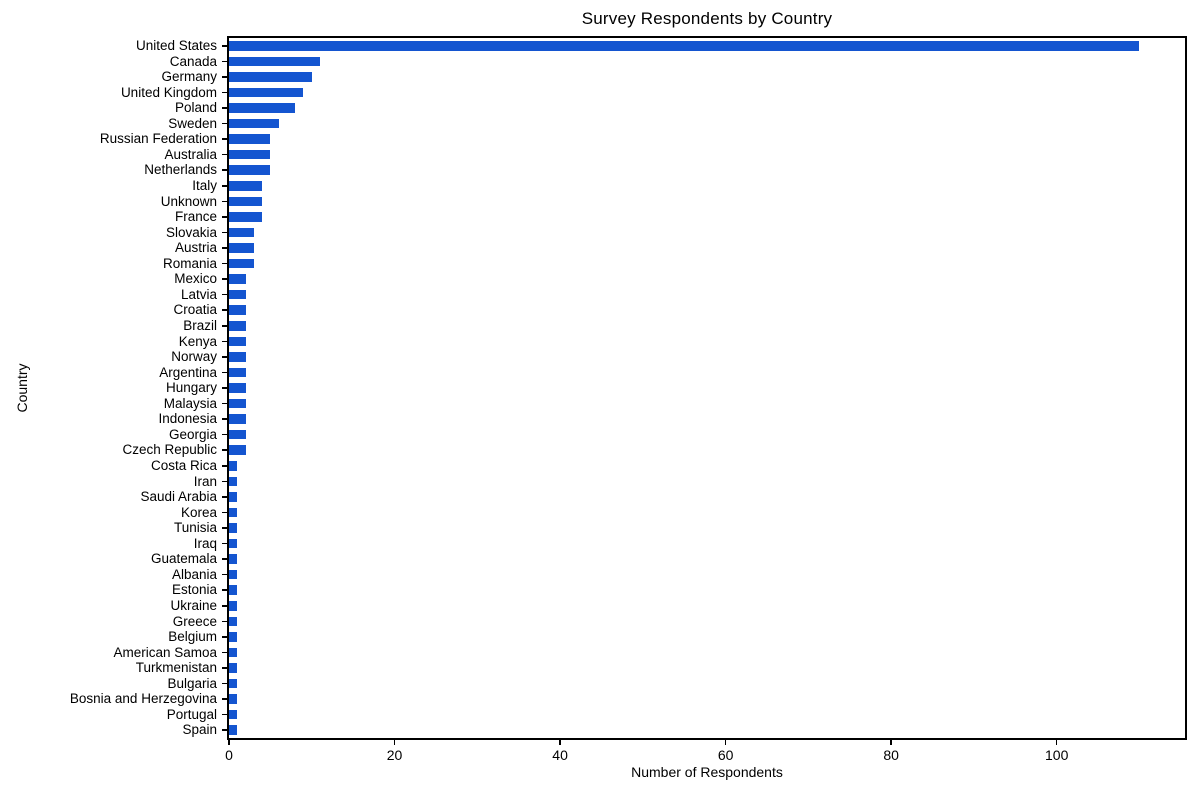  What do you see at coordinates (198, 512) in the screenshot?
I see `y-tick-label: Korea` at bounding box center [198, 512].